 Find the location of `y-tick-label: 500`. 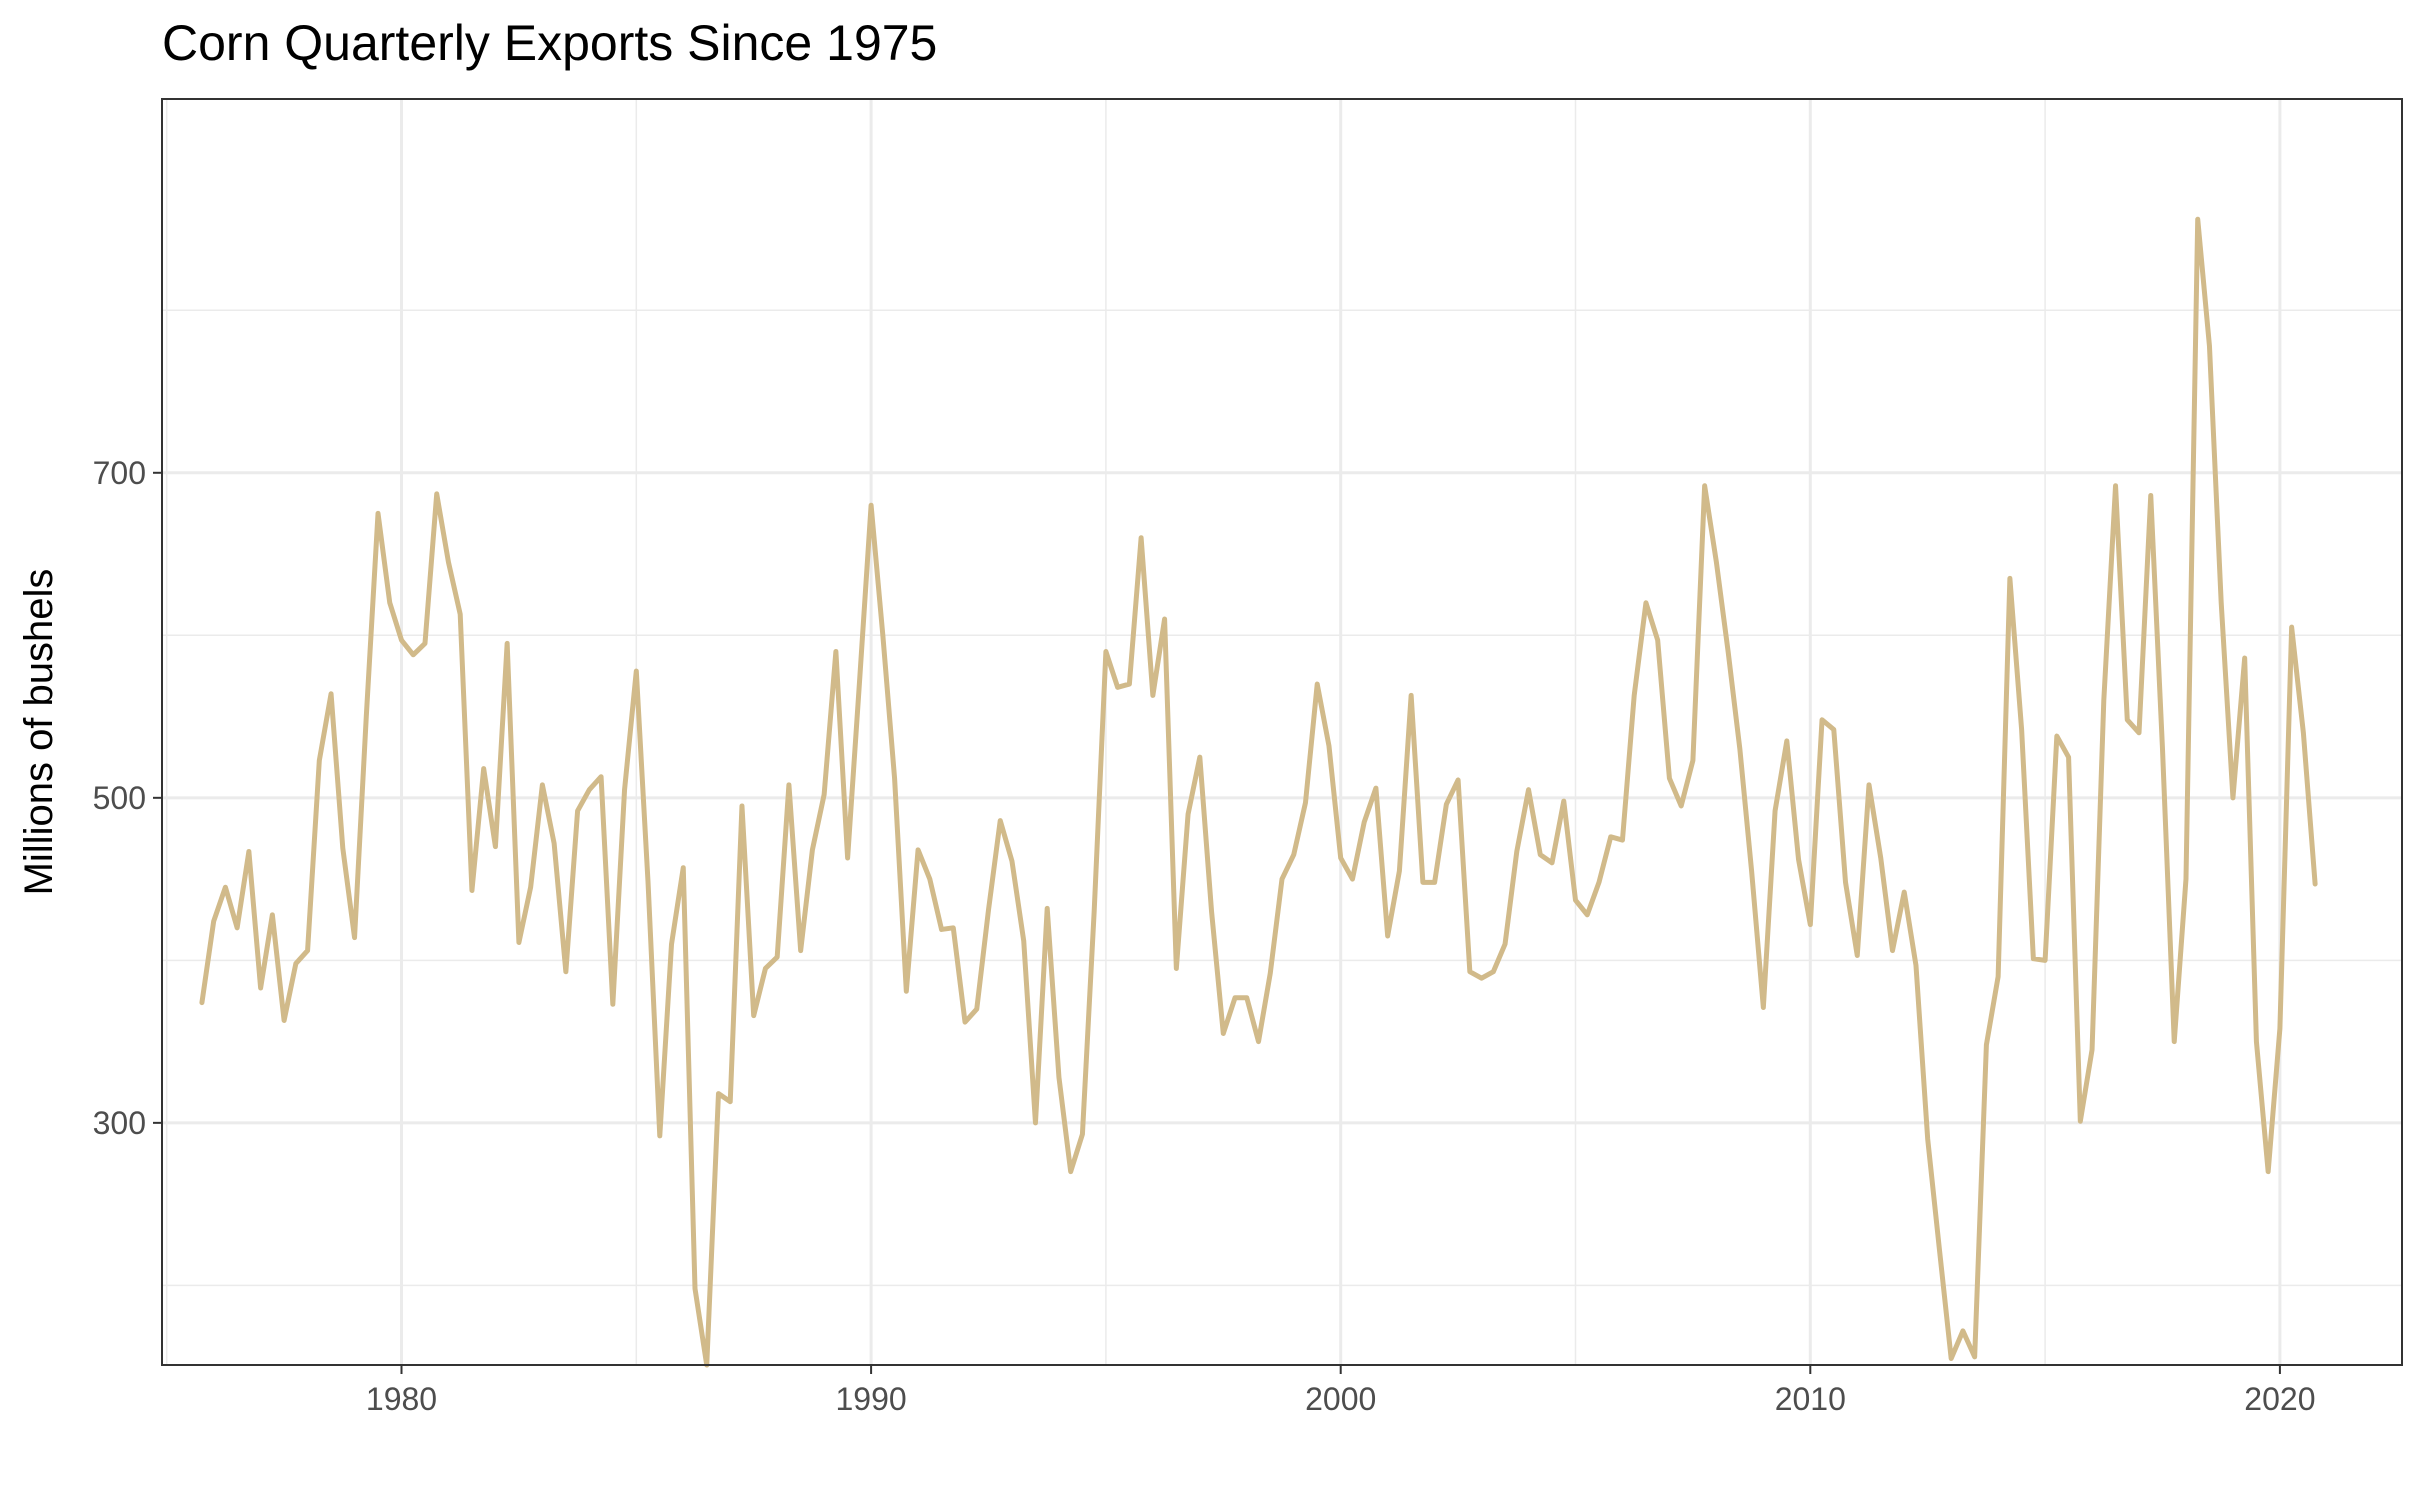

y-tick-label: 500 is located at coordinates (119, 798).